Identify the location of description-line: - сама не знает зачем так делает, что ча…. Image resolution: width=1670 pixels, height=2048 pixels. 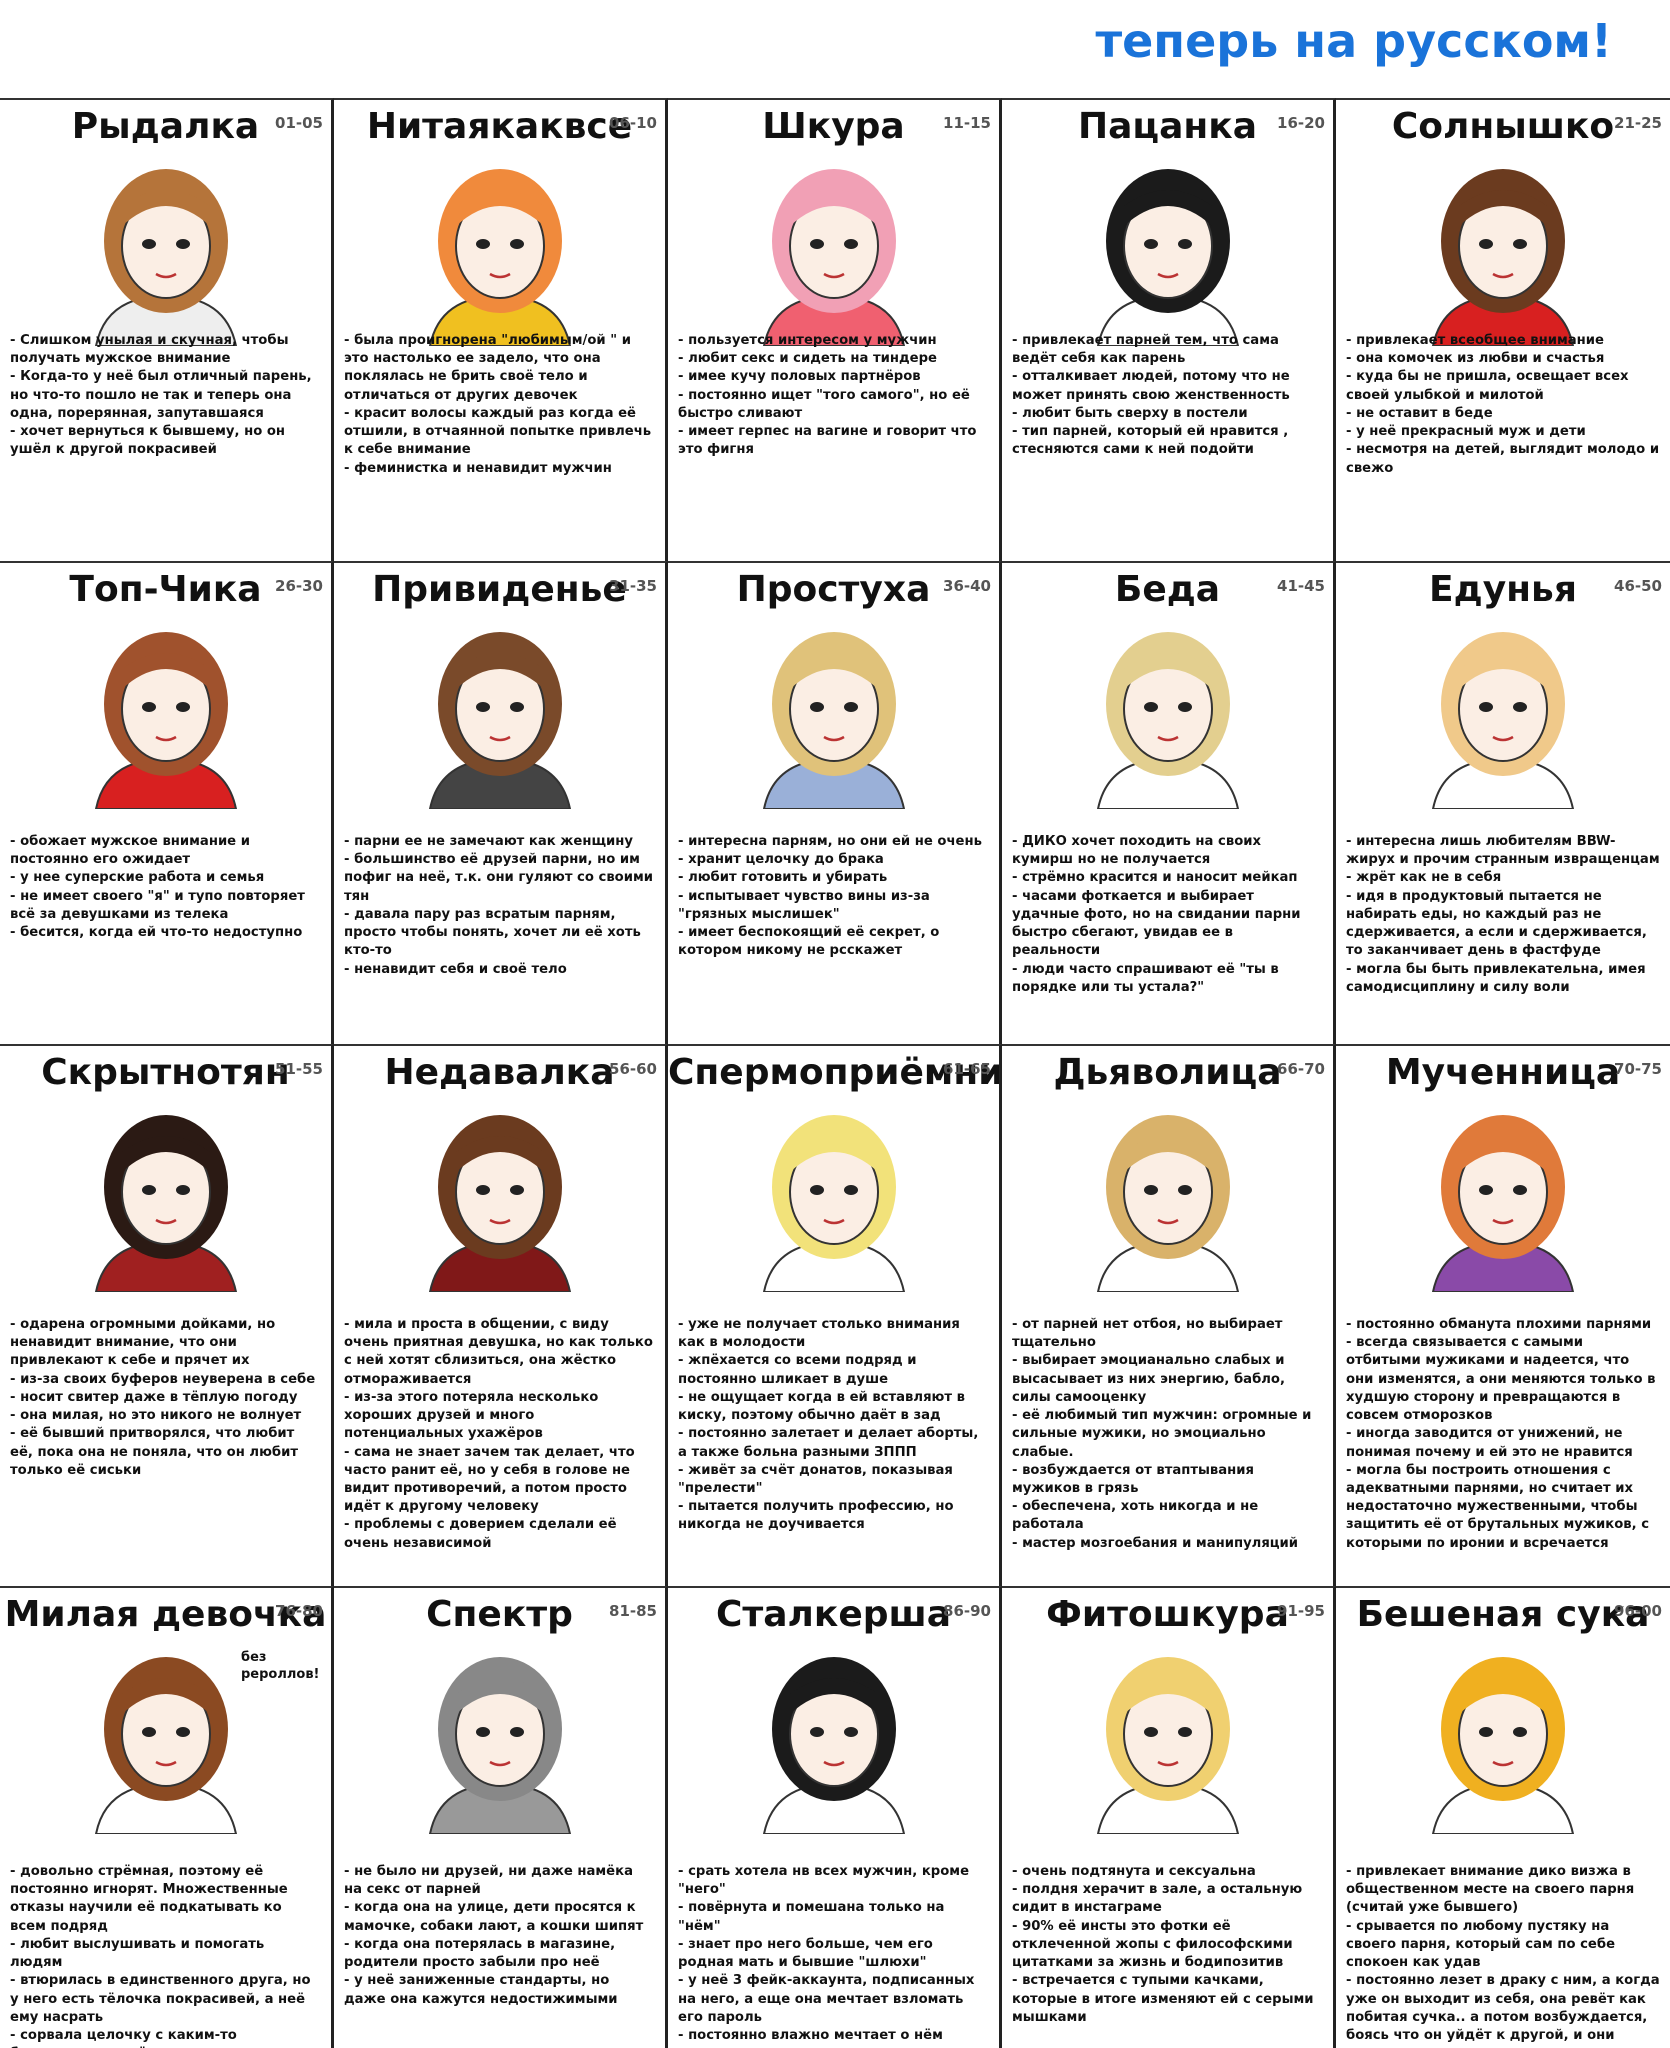
(489, 1479).